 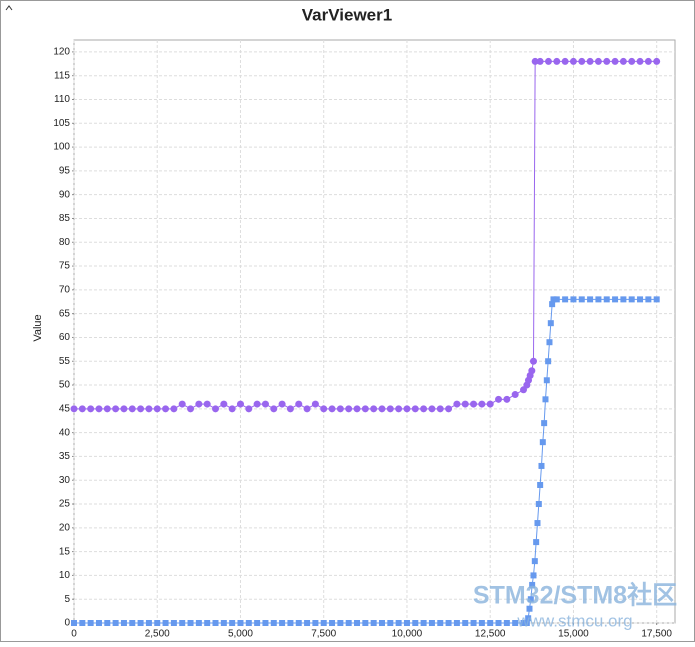 I want to click on y-tick-label: 60, so click(x=65, y=337).